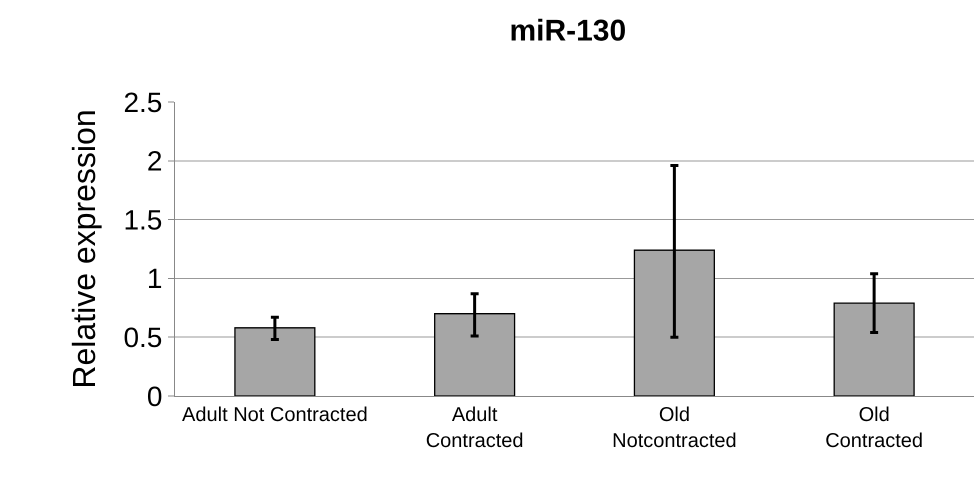 The height and width of the screenshot is (492, 979). I want to click on y-tick-label: 0.5, so click(142, 337).